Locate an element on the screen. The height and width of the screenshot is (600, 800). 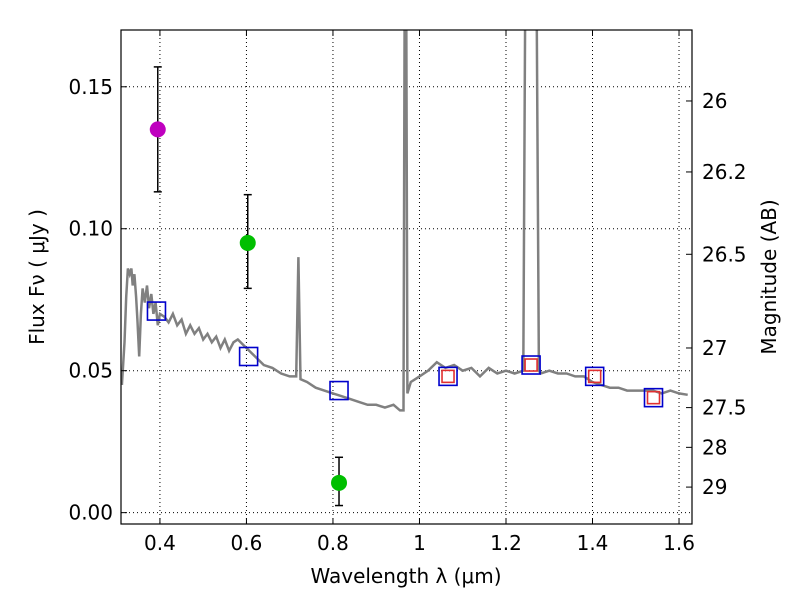
right-tick-label: 28 is located at coordinates (714, 447).